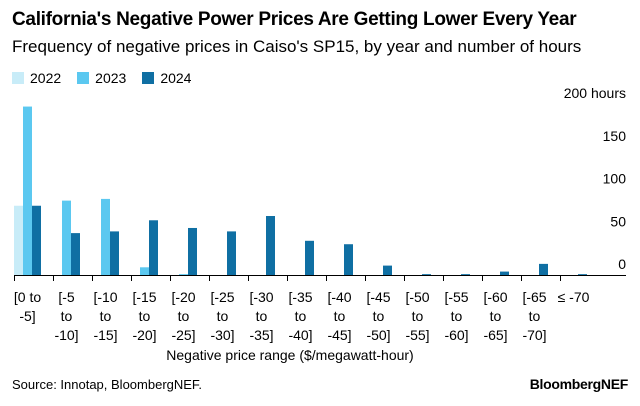  I want to click on legend-swatch-2024, so click(148, 78).